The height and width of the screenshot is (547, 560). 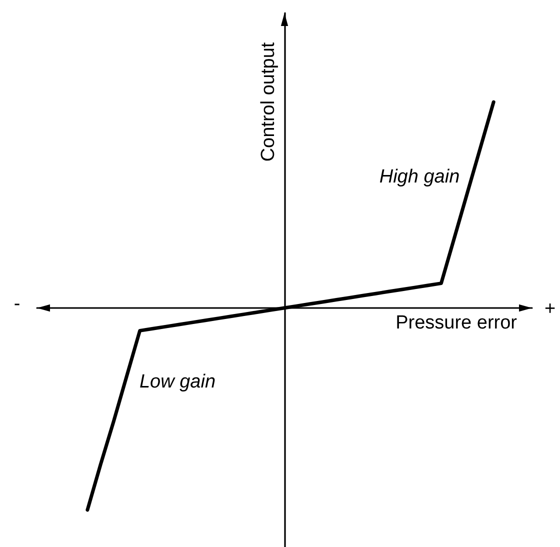 I want to click on y-axis-title: Control output, so click(x=268, y=102).